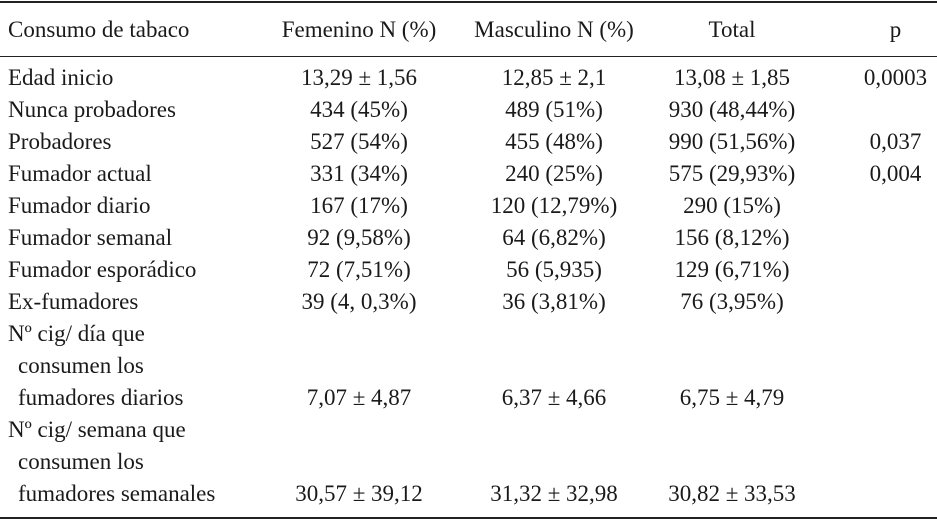 Image resolution: width=937 pixels, height=525 pixels. I want to click on cell-total: 129 (6,71%), so click(732, 269).